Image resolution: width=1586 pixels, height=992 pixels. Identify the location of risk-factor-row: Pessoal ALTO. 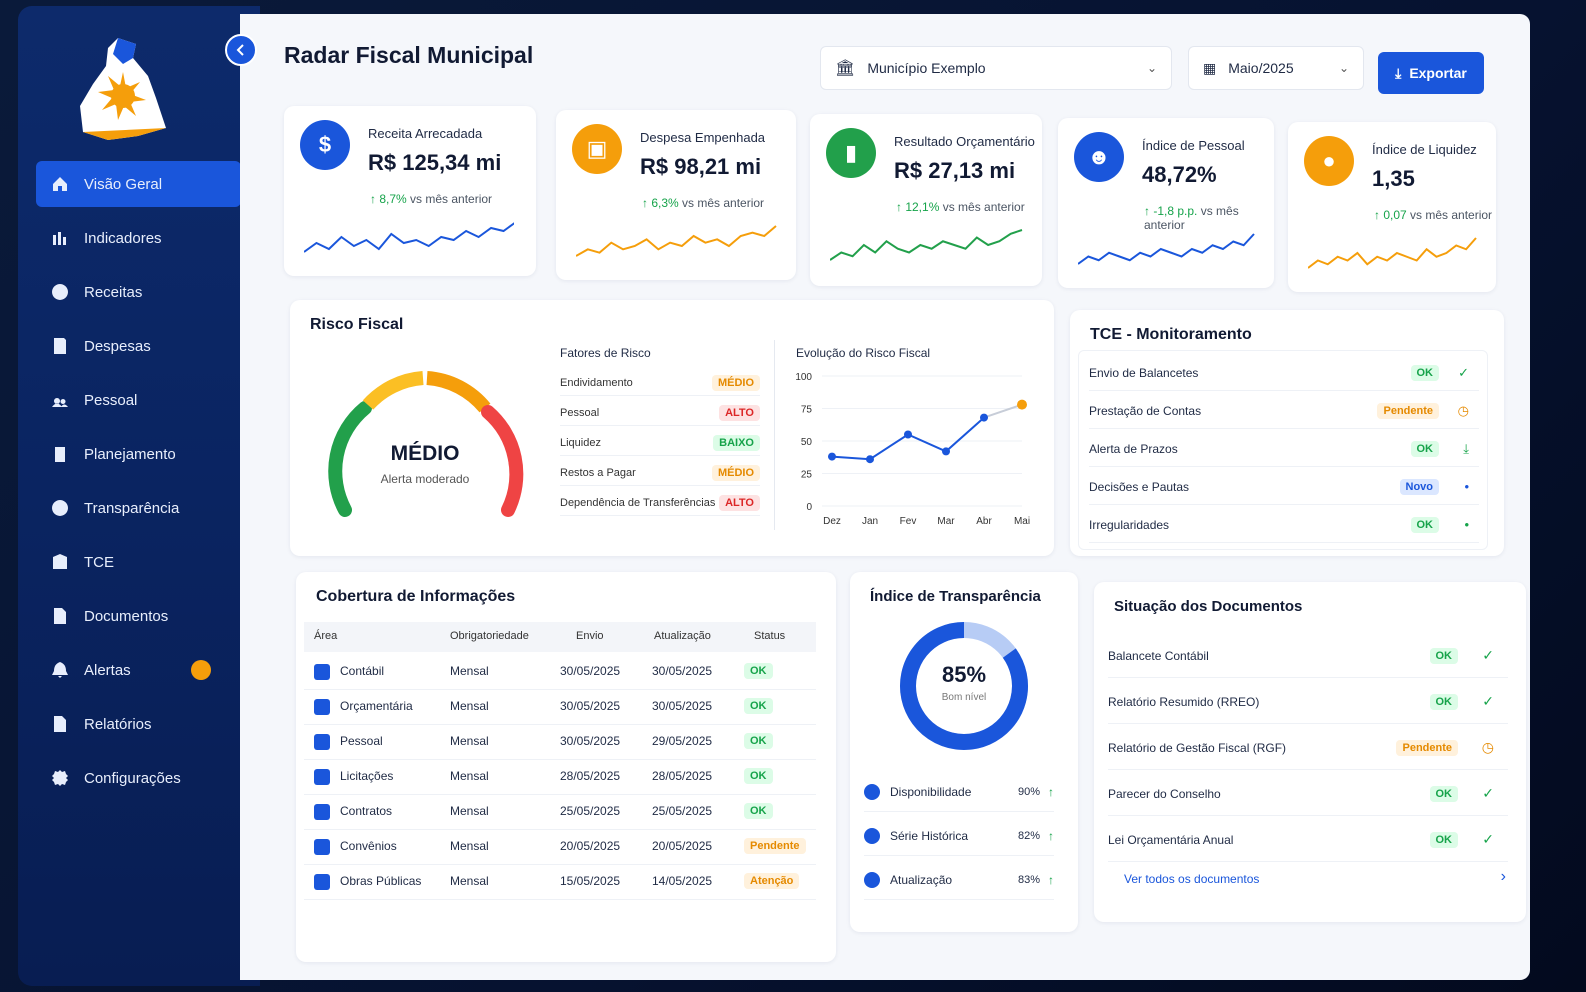
(660, 413).